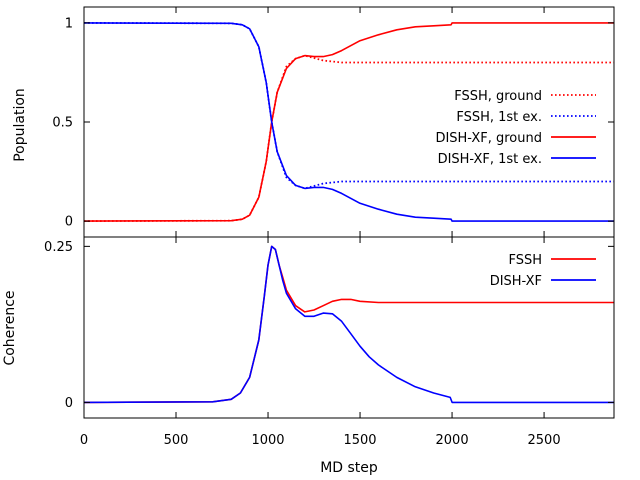 This screenshot has height=480, width=640. I want to click on y-tick-label-1: 1, so click(69, 23).